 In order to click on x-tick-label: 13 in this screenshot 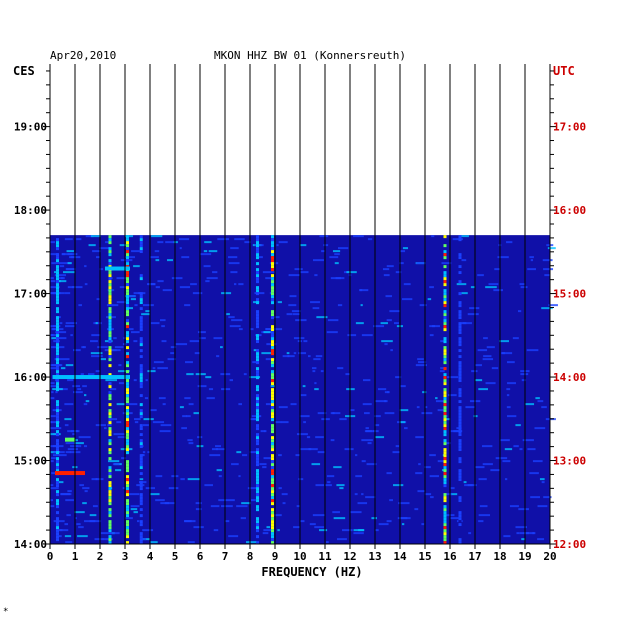, I will do `click(374, 556)`.